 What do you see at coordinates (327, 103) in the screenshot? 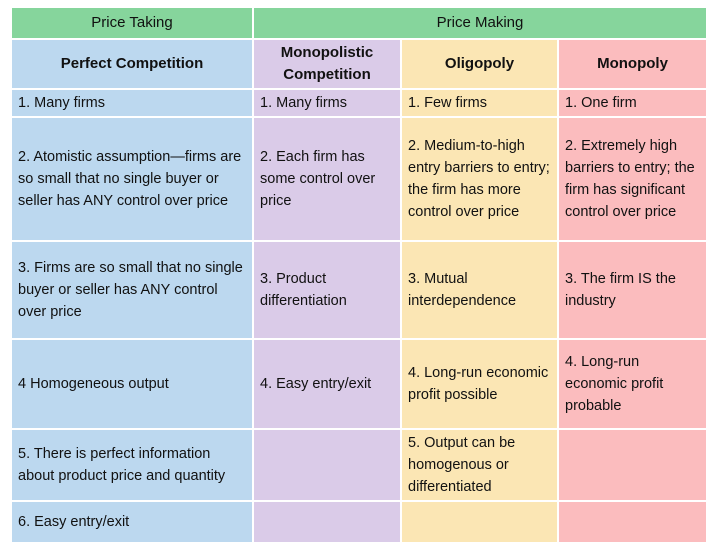
I see `monopolistic-cell: 1. Many firms` at bounding box center [327, 103].